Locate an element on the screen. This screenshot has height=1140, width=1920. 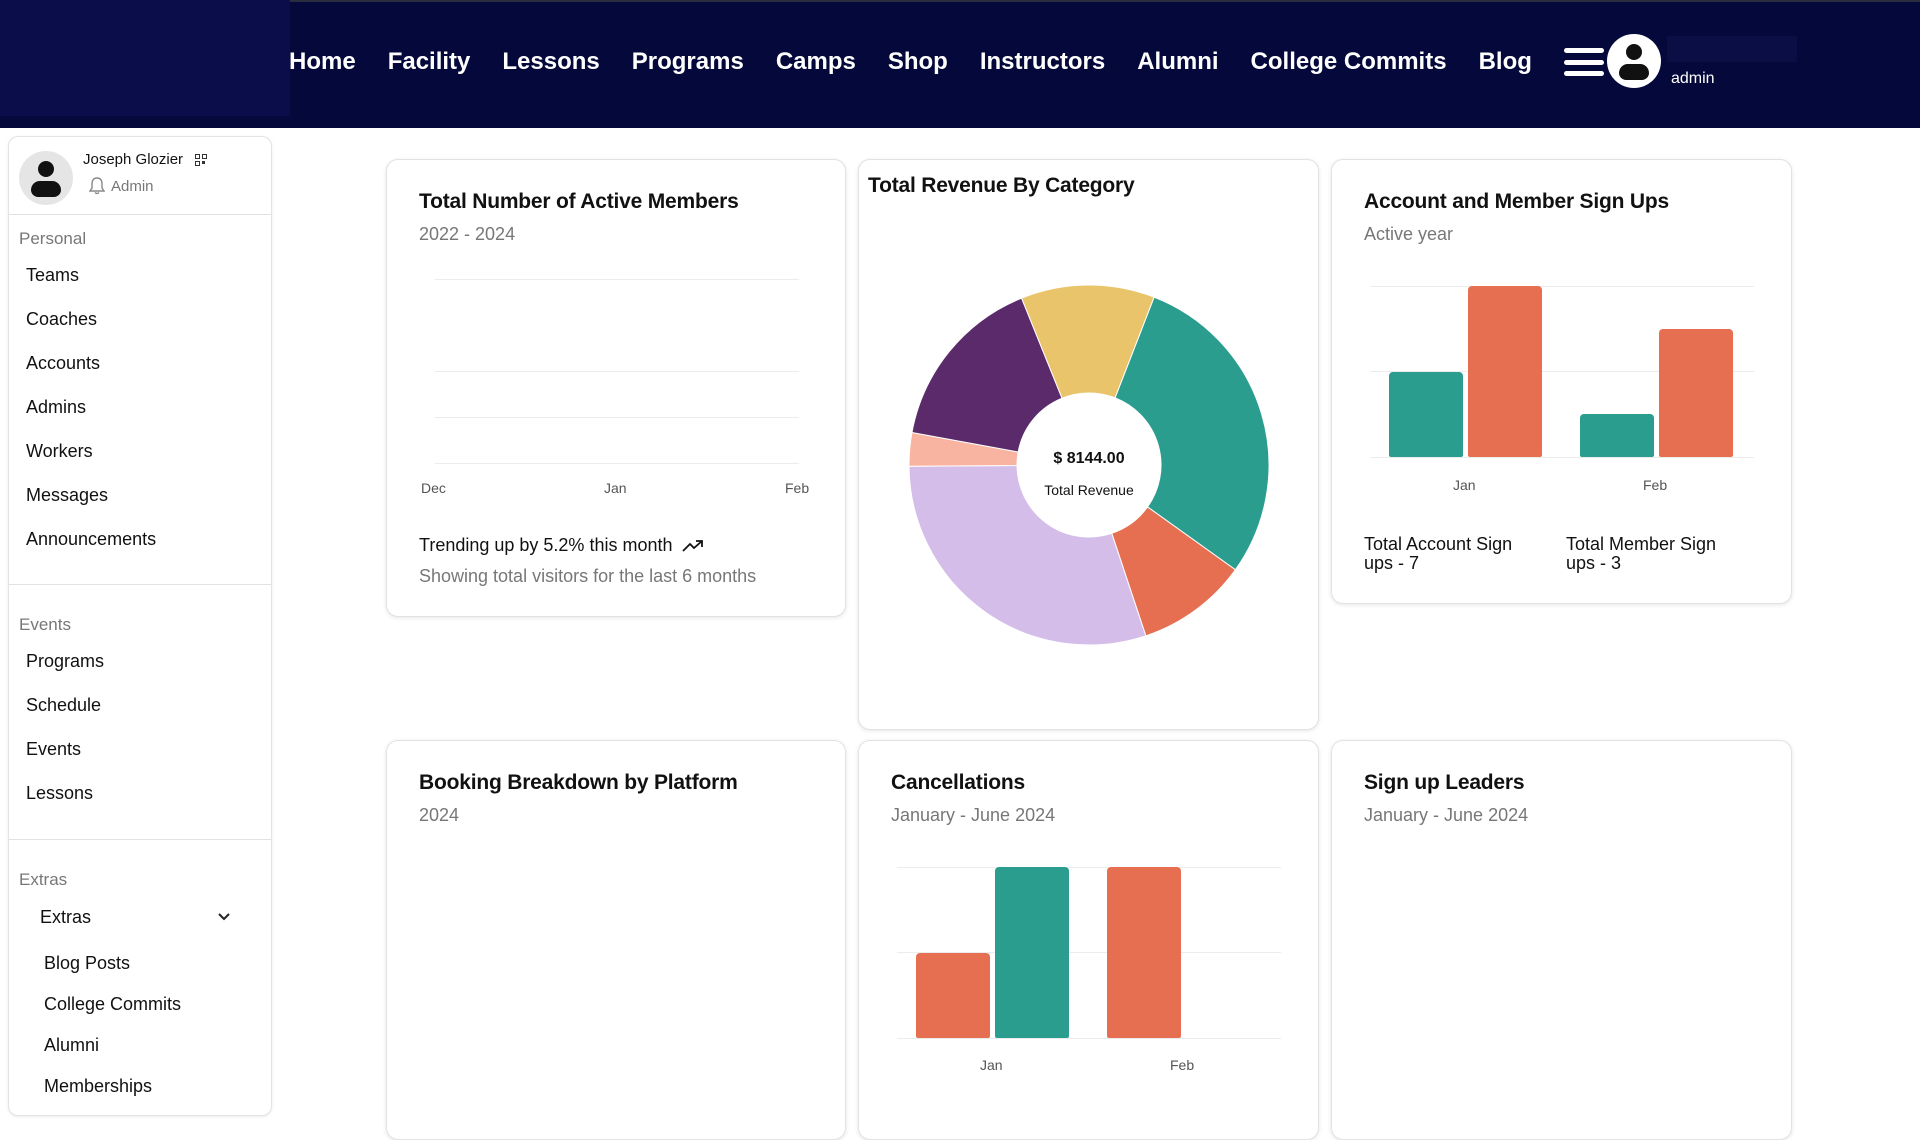
nav-link-alumni: Alumni is located at coordinates (1178, 61).